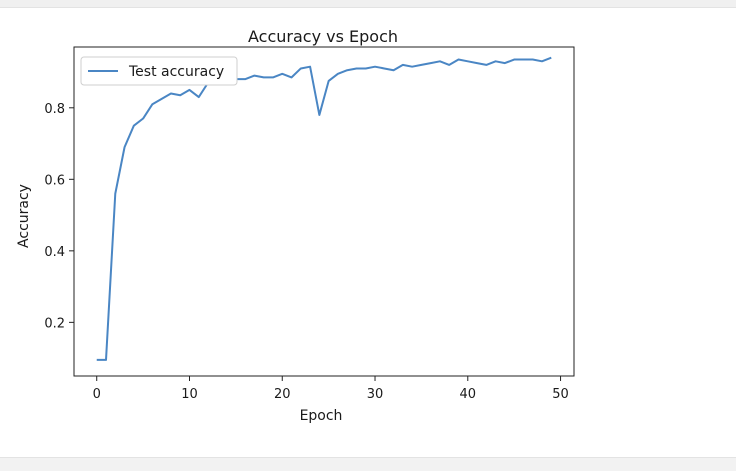 This screenshot has height=471, width=736. What do you see at coordinates (282, 394) in the screenshot?
I see `x-tick-label: 20` at bounding box center [282, 394].